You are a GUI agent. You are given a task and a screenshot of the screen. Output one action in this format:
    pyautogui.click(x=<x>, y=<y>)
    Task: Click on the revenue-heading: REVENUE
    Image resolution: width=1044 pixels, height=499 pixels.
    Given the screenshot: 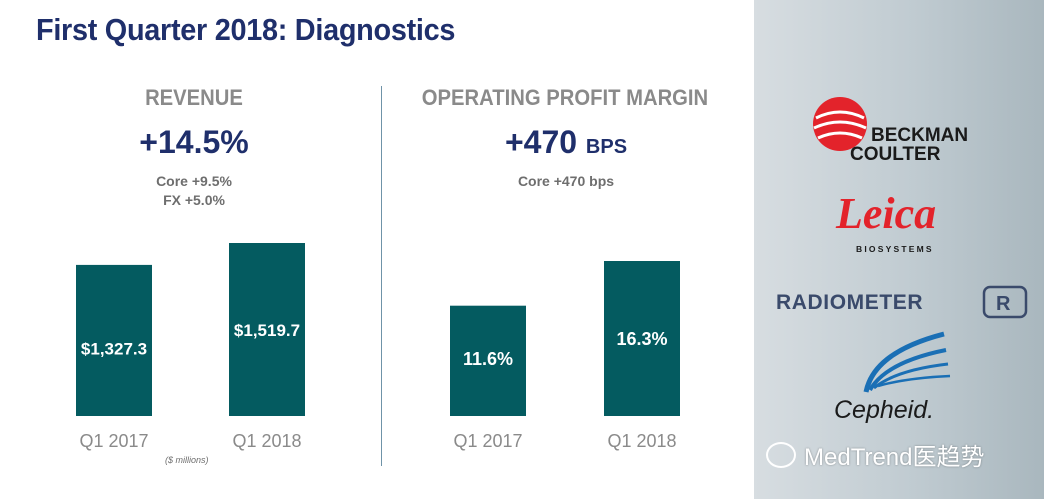 What is the action you would take?
    pyautogui.click(x=194, y=97)
    